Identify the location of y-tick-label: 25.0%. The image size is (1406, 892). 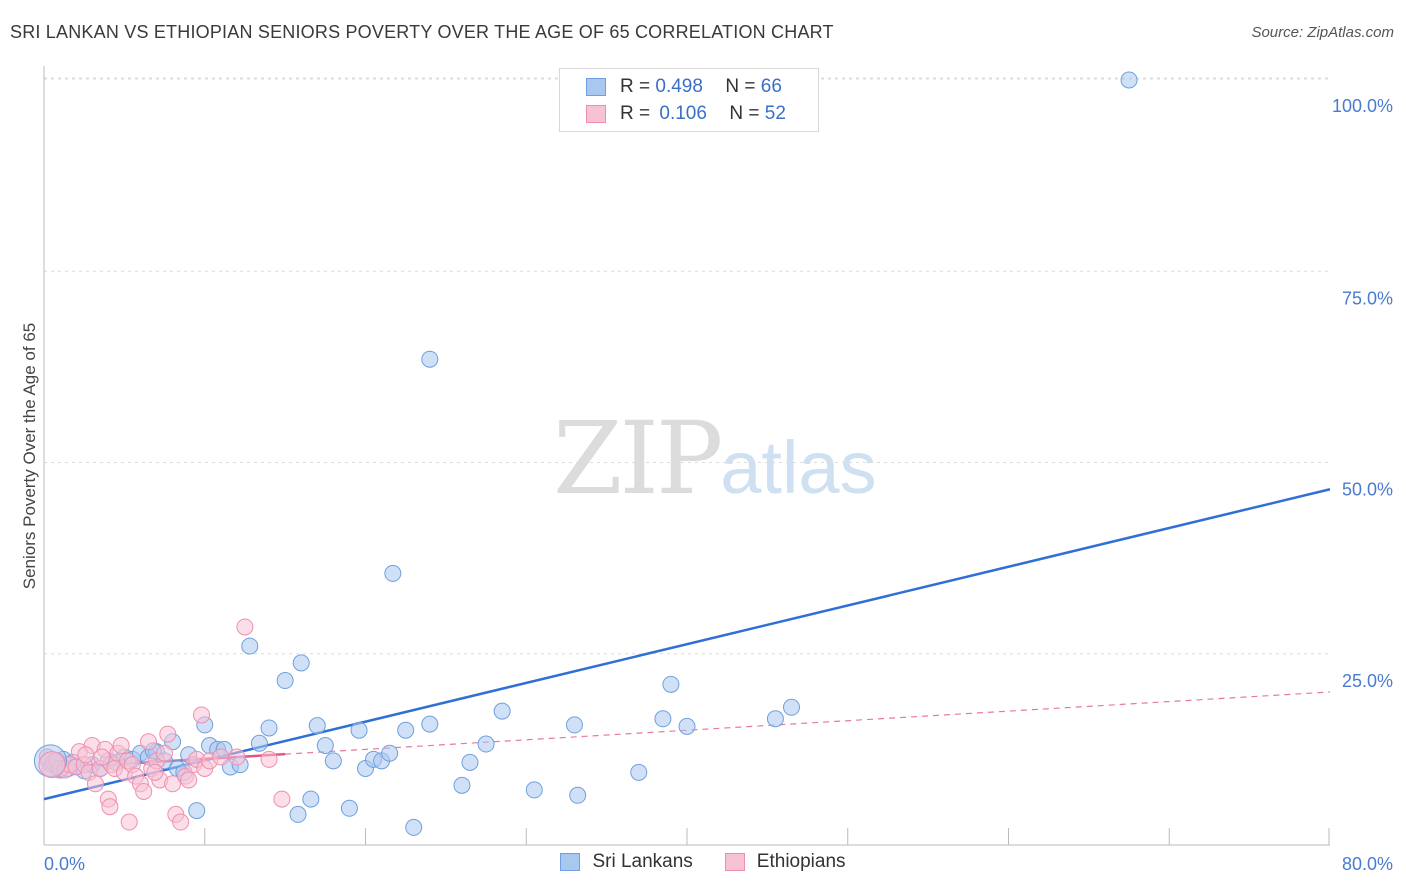
(1367, 681).